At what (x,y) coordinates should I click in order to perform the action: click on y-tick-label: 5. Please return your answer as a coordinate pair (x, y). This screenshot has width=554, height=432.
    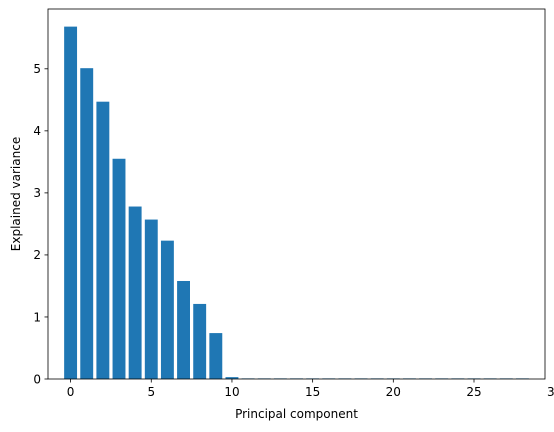
    Looking at the image, I should click on (37, 69).